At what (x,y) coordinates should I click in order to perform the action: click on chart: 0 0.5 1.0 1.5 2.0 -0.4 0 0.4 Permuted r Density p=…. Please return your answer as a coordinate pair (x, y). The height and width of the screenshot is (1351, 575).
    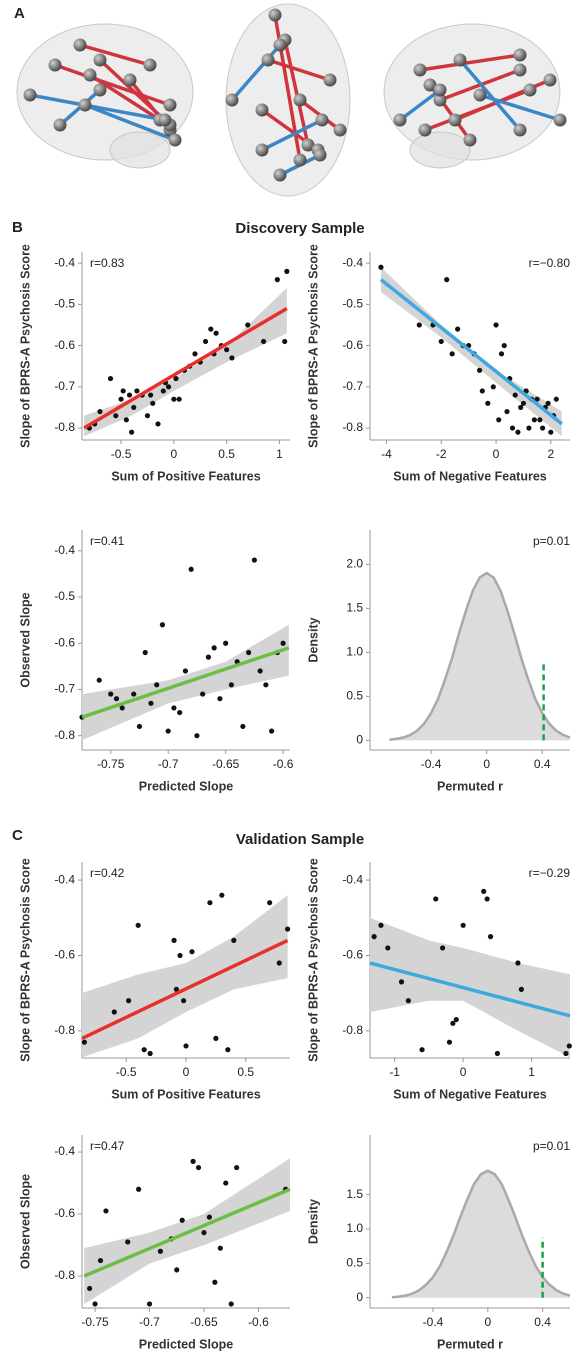
    Looking at the image, I should click on (438, 661).